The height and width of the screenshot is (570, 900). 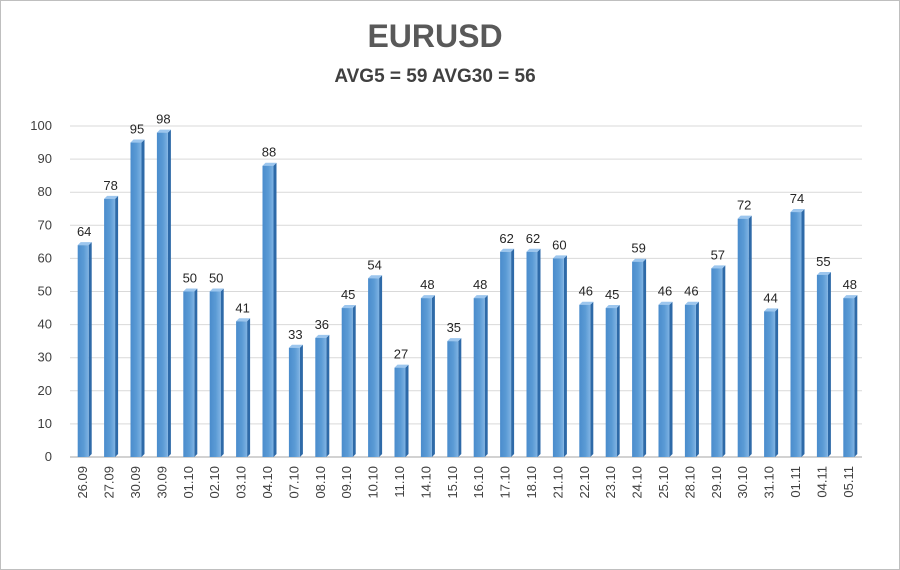 What do you see at coordinates (188, 482) in the screenshot?
I see `x-tick-label: 01.10` at bounding box center [188, 482].